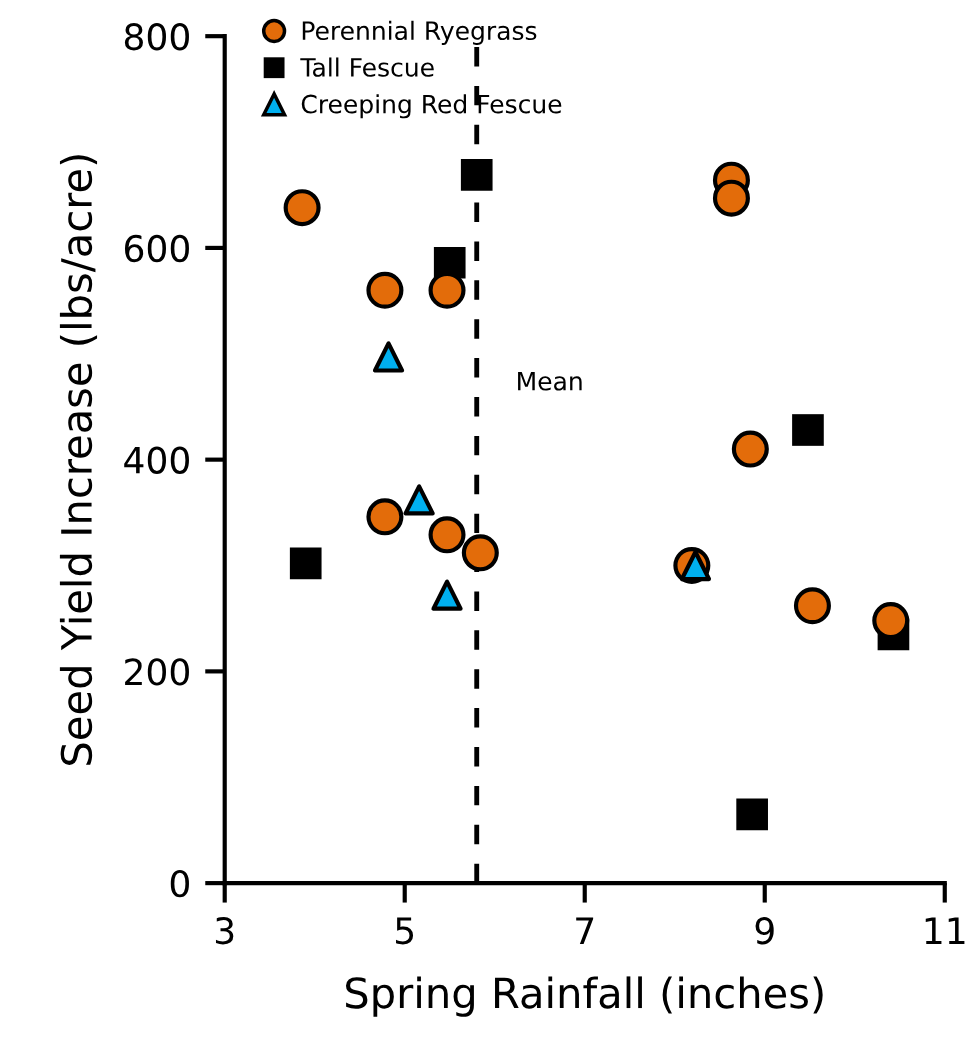  I want to click on y-tick-label: 600, so click(156, 248).